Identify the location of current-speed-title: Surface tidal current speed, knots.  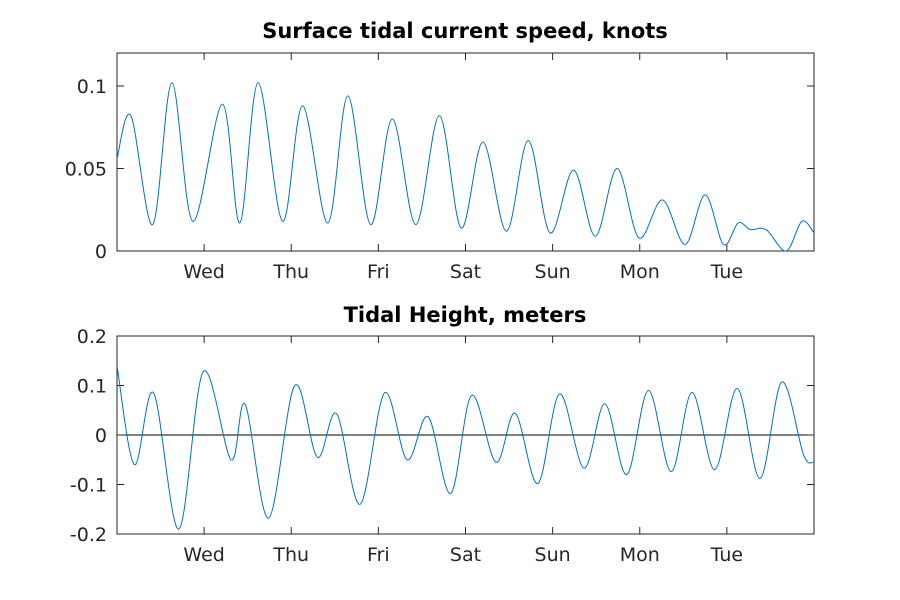
(465, 31).